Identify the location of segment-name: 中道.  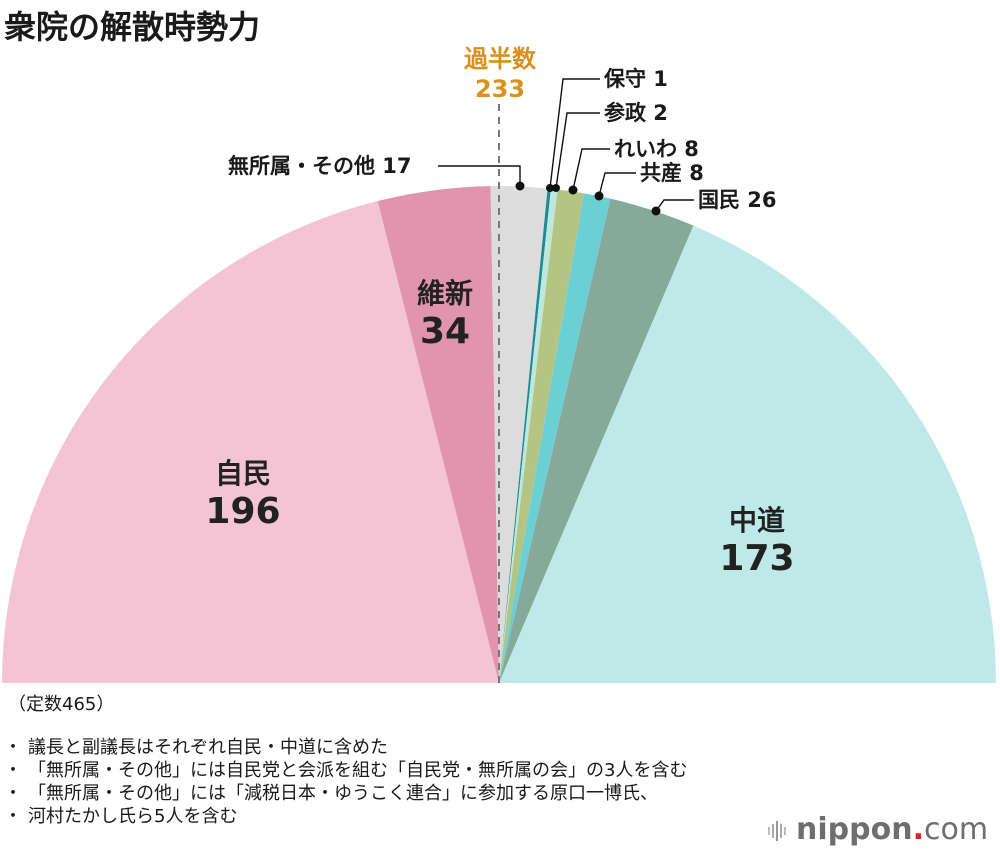
(756, 520).